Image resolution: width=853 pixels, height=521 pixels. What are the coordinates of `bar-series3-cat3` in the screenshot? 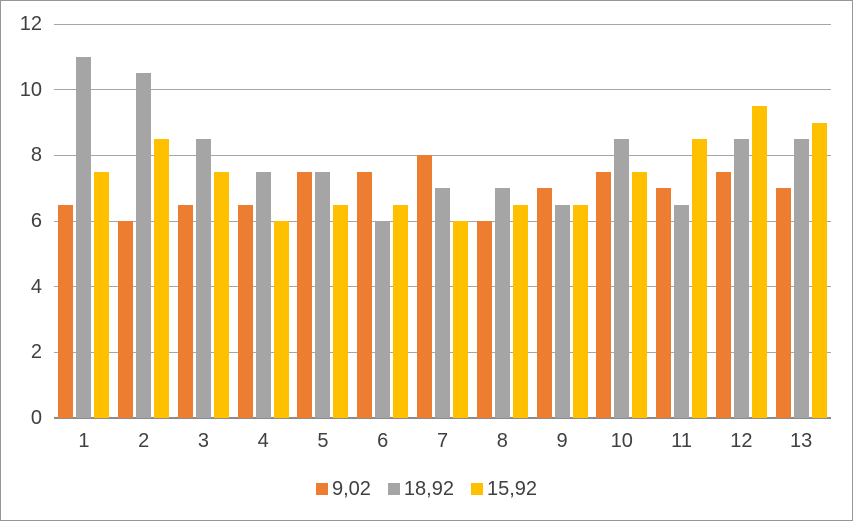 It's located at (221, 294).